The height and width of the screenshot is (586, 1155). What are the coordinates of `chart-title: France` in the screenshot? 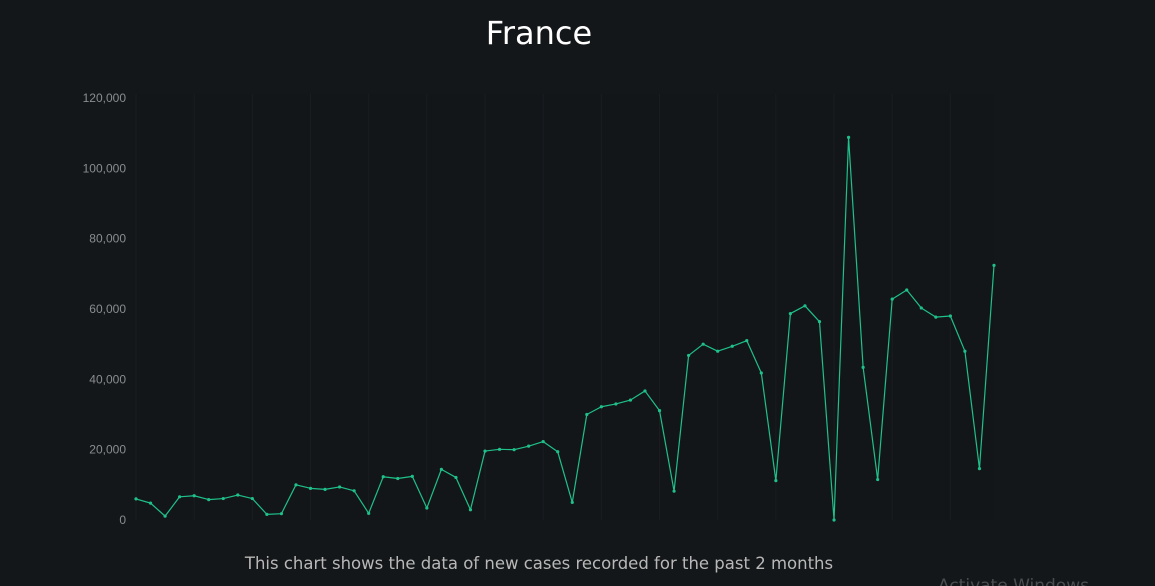 It's located at (539, 33).